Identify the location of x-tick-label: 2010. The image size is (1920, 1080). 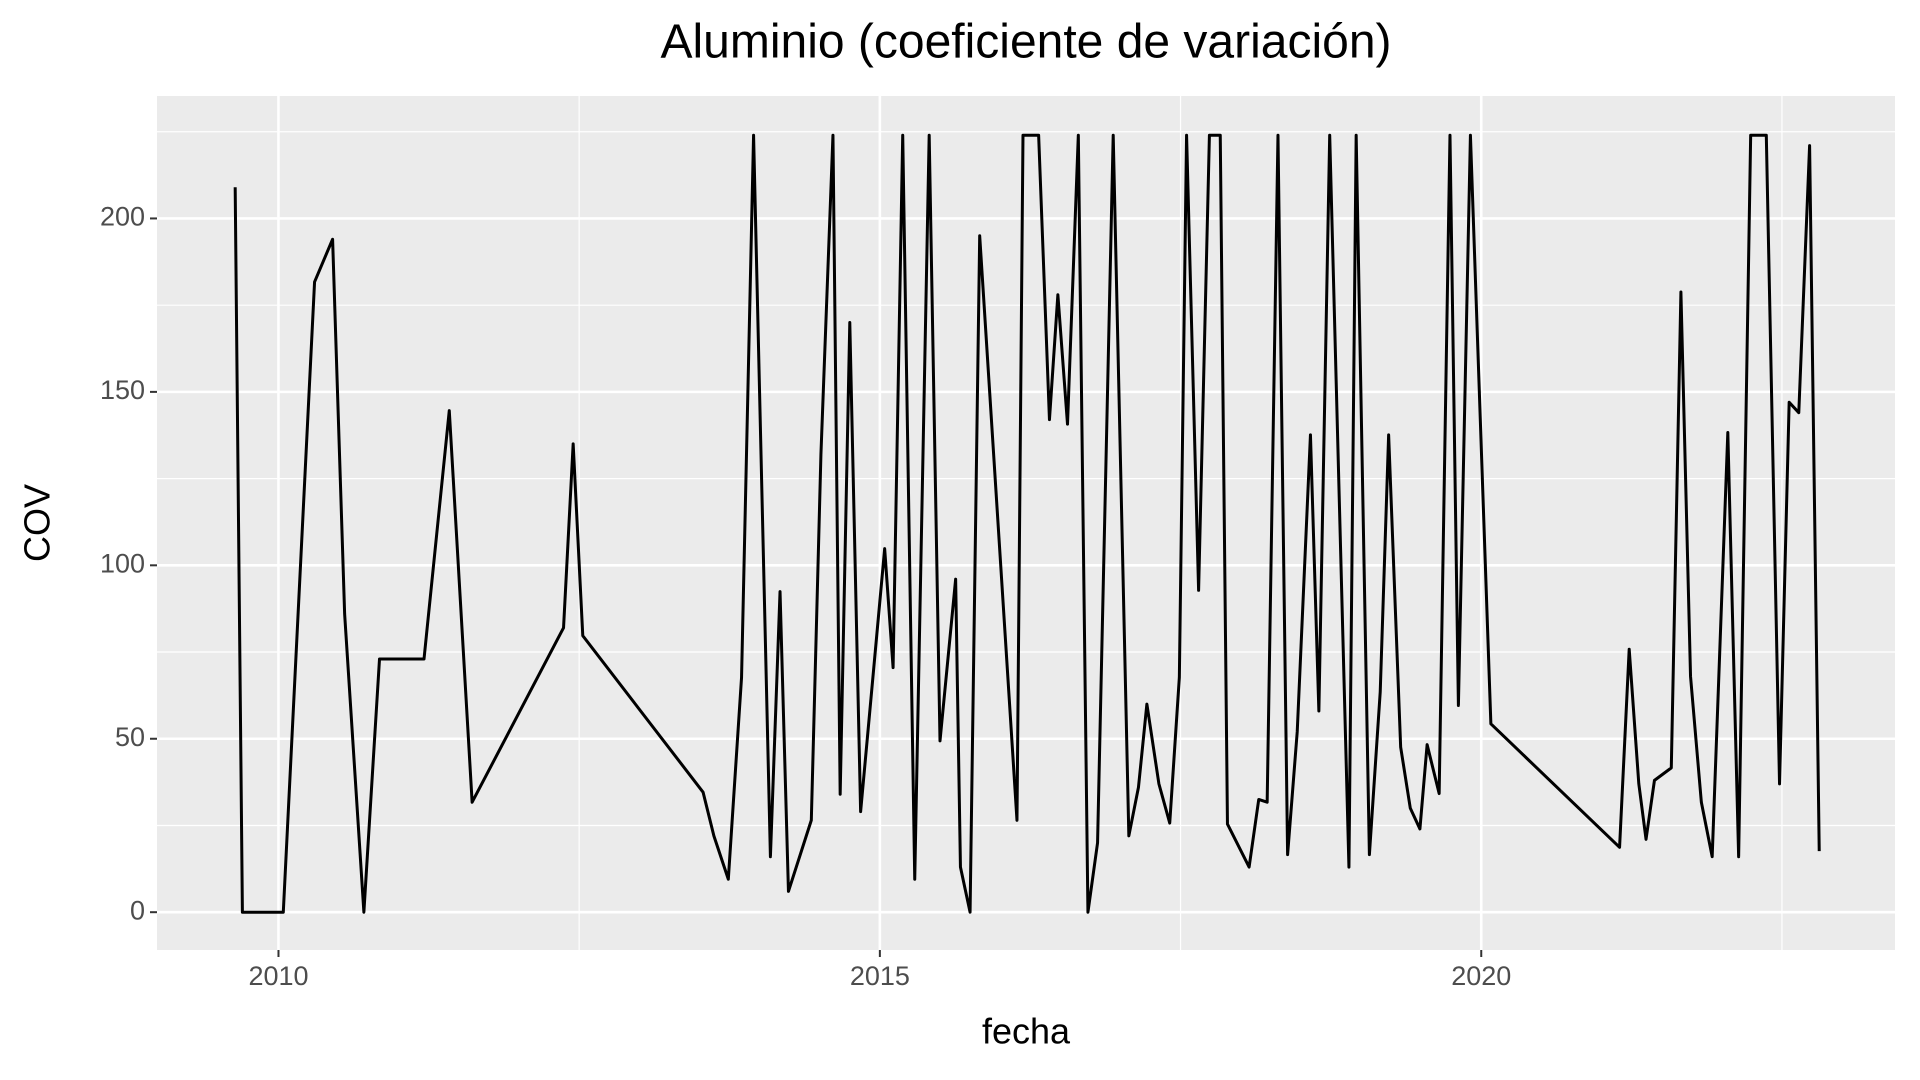
(278, 976).